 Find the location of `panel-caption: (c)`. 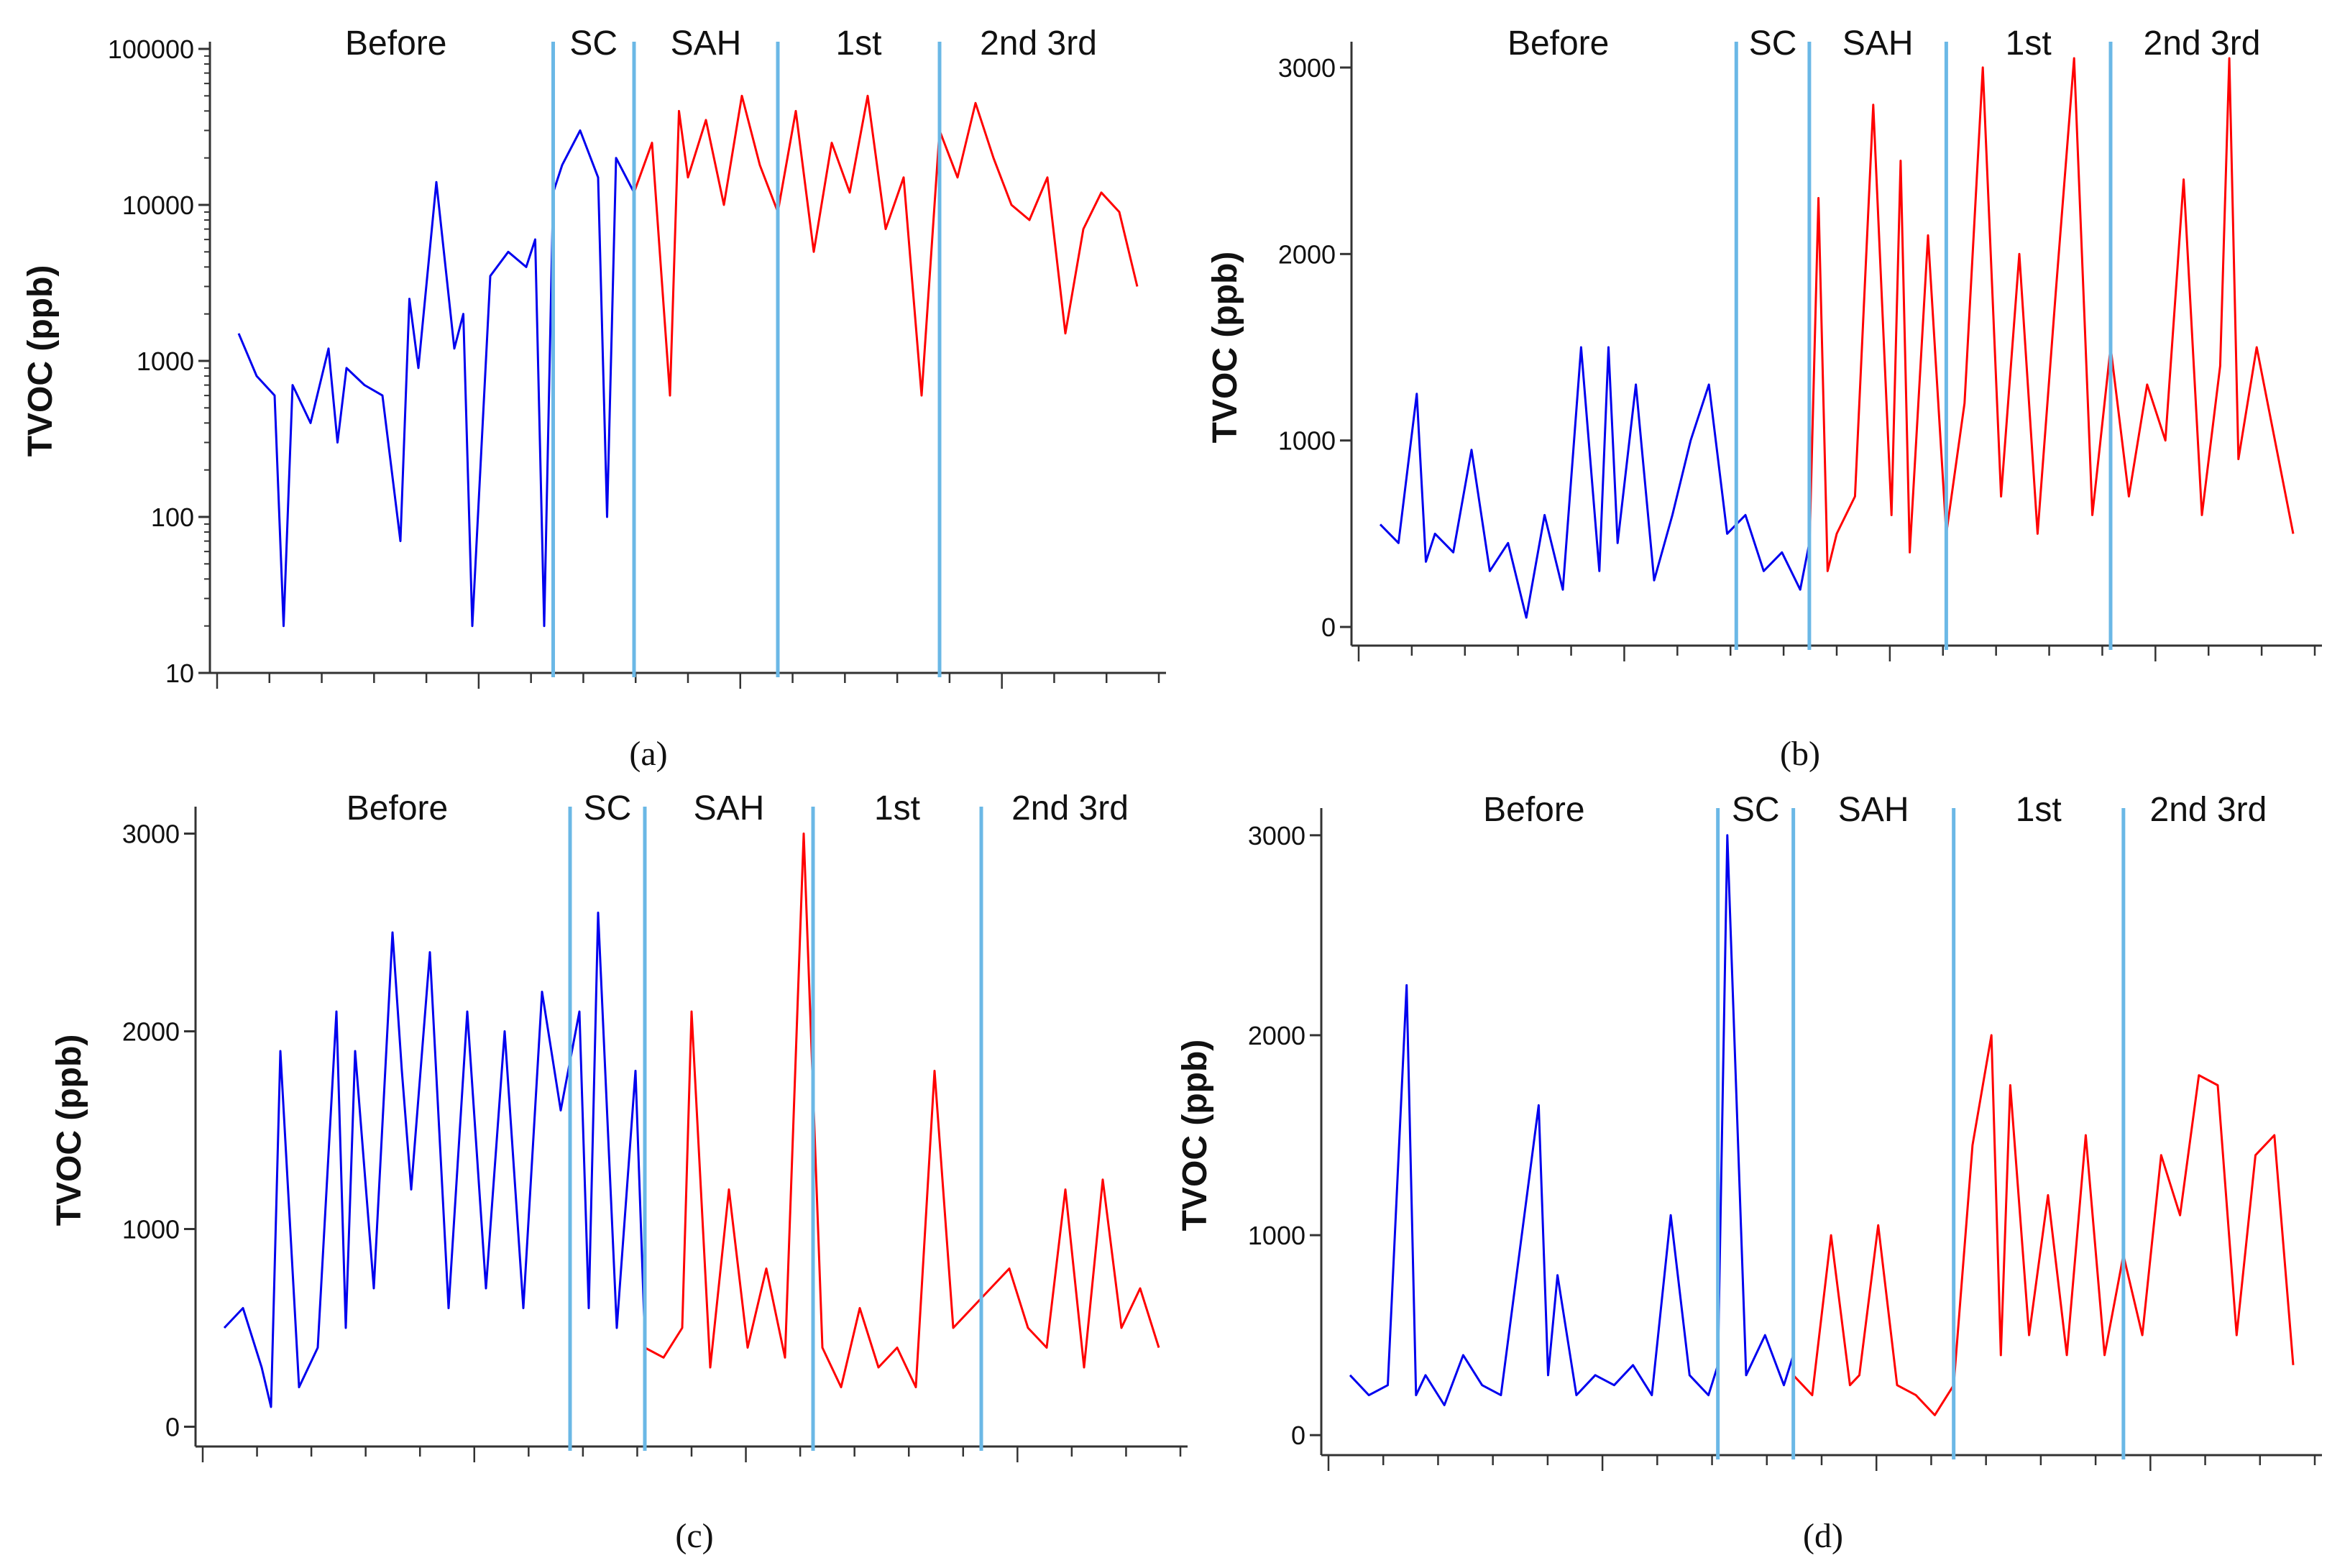

panel-caption: (c) is located at coordinates (694, 1536).